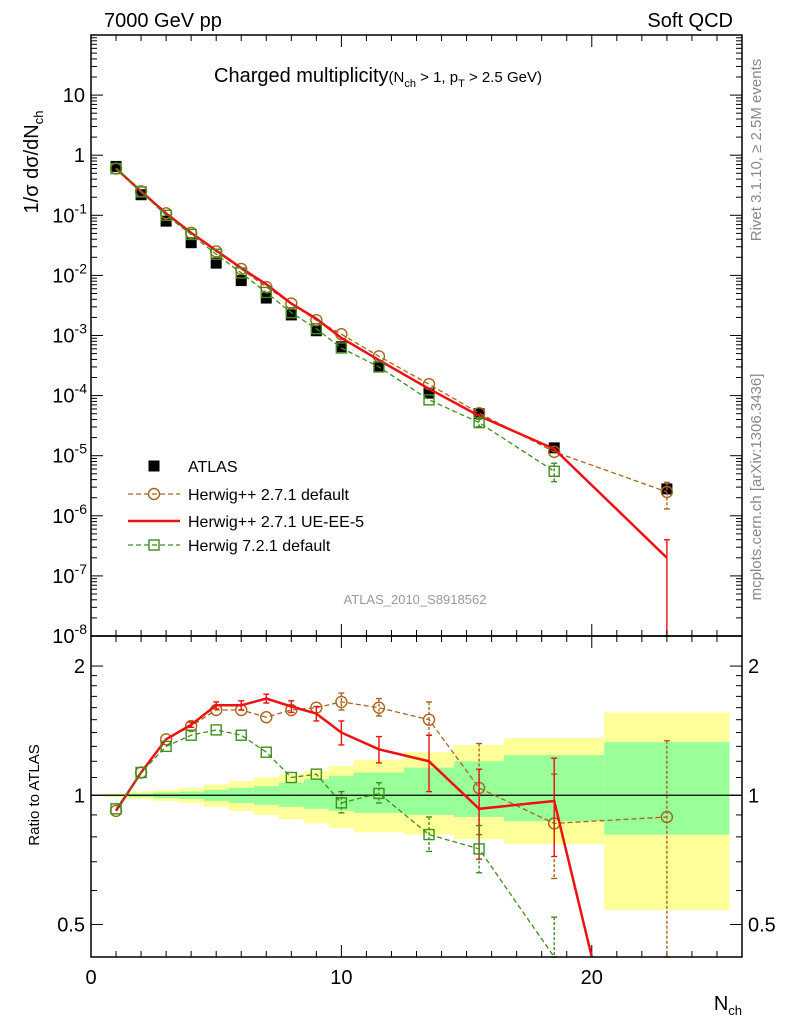 The image size is (786, 1024). What do you see at coordinates (335, 843) in the screenshot?
I see `series-line` at bounding box center [335, 843].